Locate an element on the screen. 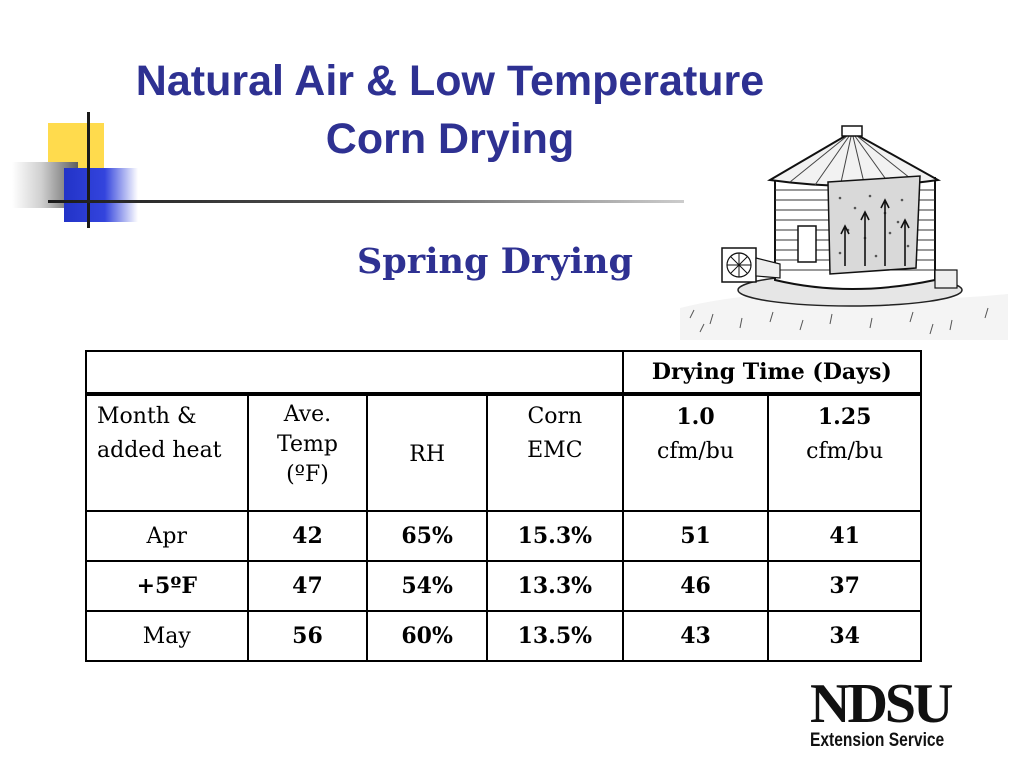  cell-month: May is located at coordinates (167, 636).